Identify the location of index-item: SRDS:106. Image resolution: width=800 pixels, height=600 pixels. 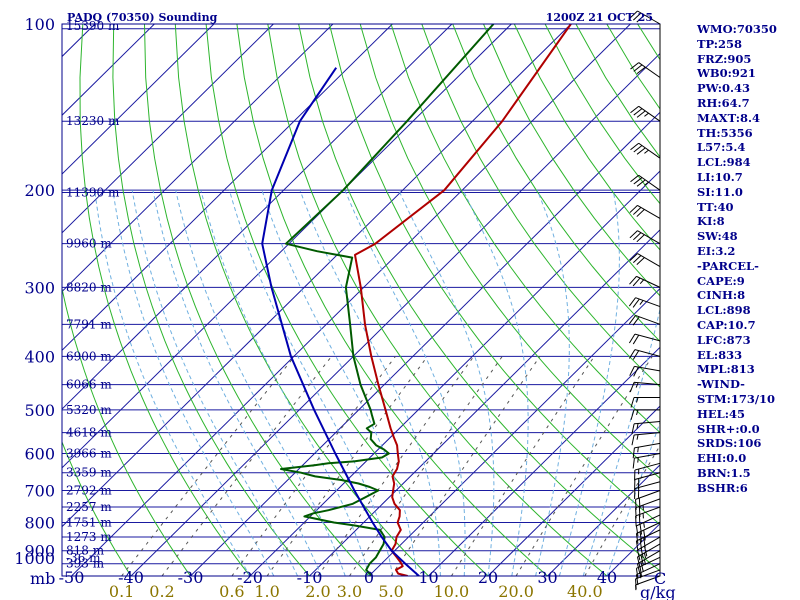
(729, 443).